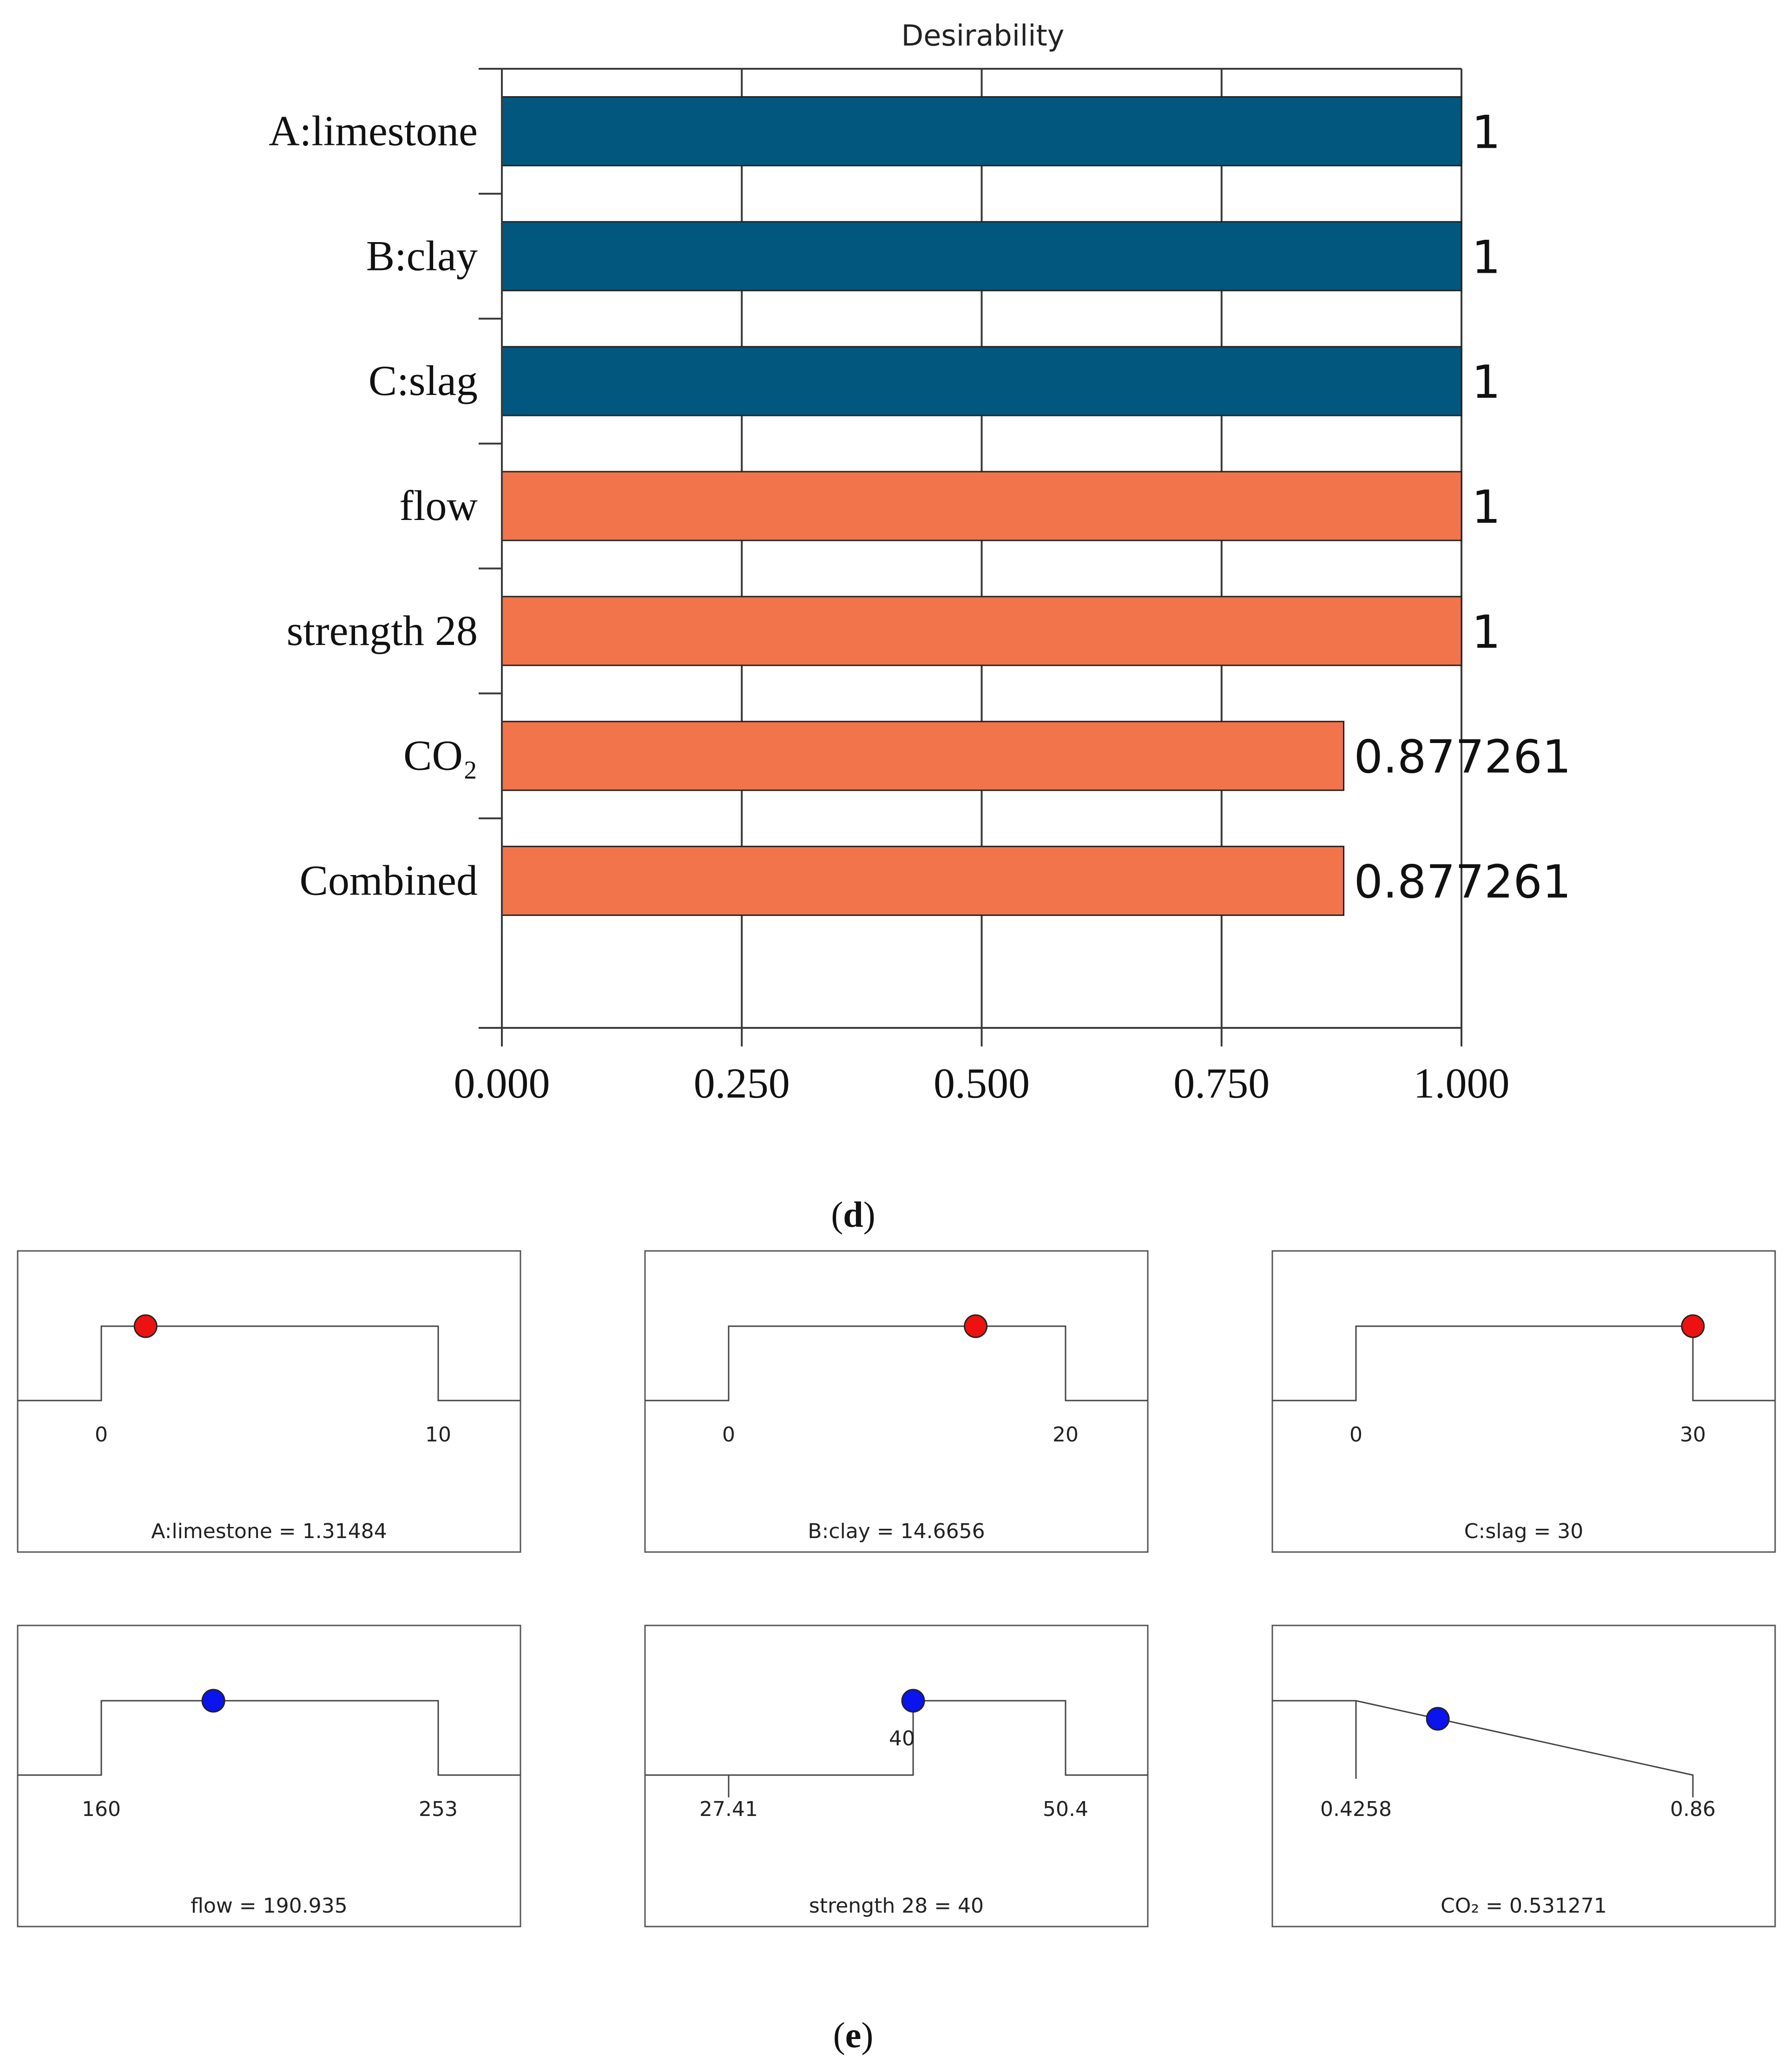 This screenshot has width=1790, height=2072. I want to click on bar-b-clay, so click(981, 256).